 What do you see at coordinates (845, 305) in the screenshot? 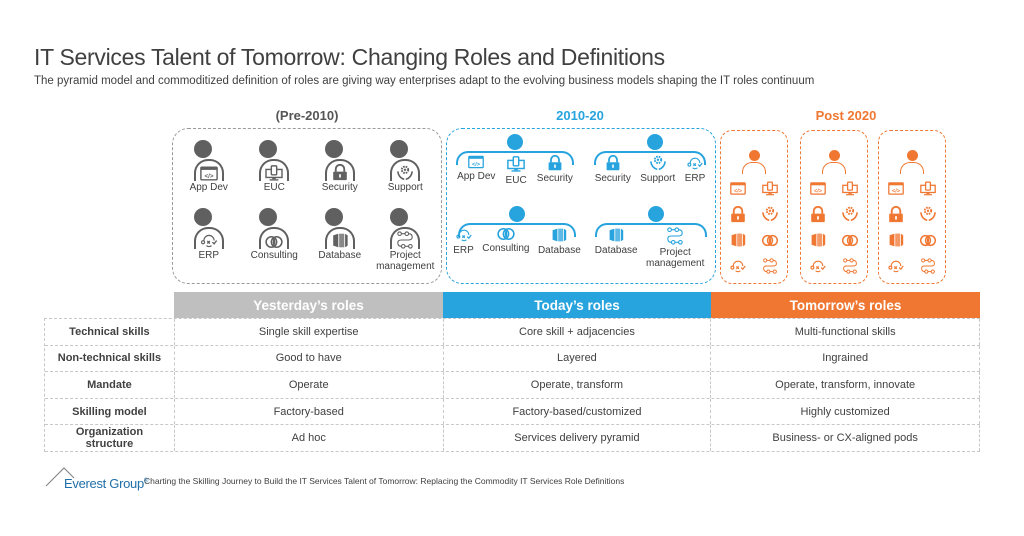
I see `header-tomorrows-roles: Tomorrow’s roles` at bounding box center [845, 305].